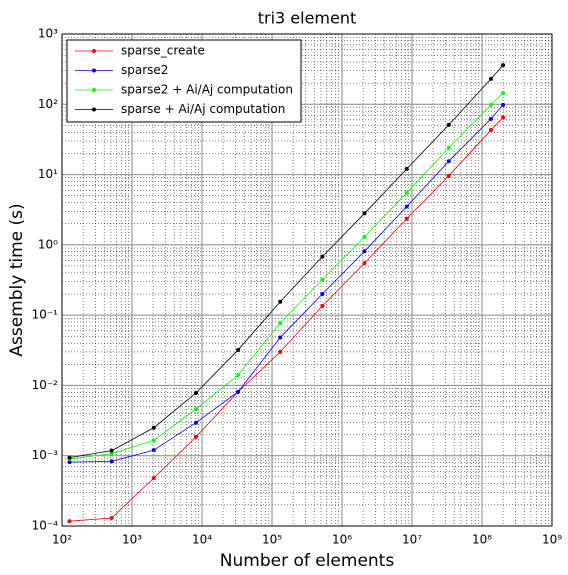 The width and height of the screenshot is (568, 575). I want to click on y-tick-label: 10³, so click(48, 34).